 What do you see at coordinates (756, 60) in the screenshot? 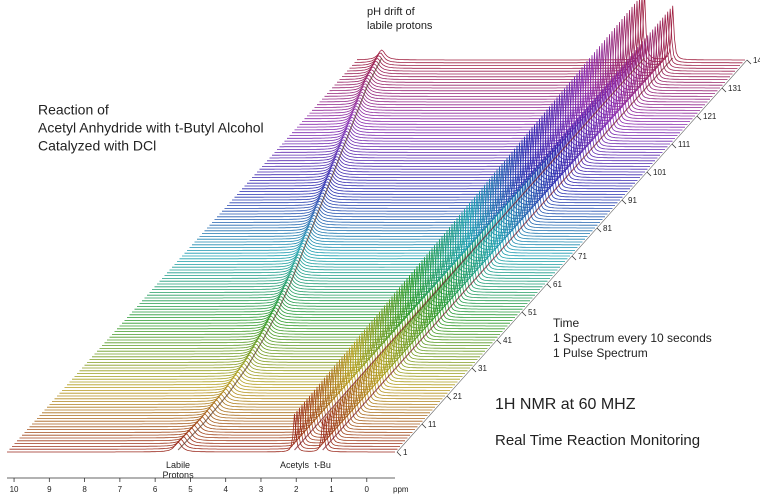
I see `z-tick-label: 141` at bounding box center [756, 60].